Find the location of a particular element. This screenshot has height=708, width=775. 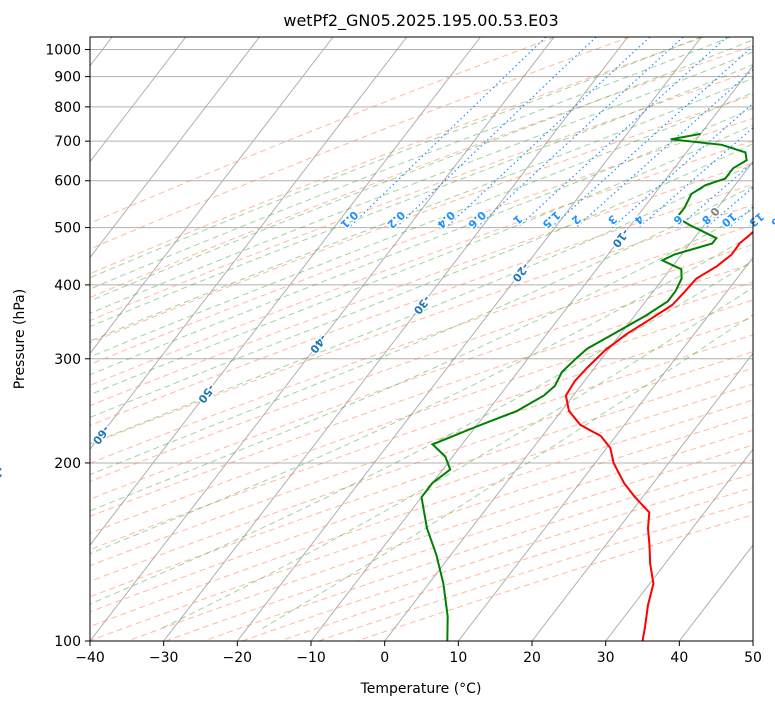

x-tick-label: −40 is located at coordinates (90, 658).